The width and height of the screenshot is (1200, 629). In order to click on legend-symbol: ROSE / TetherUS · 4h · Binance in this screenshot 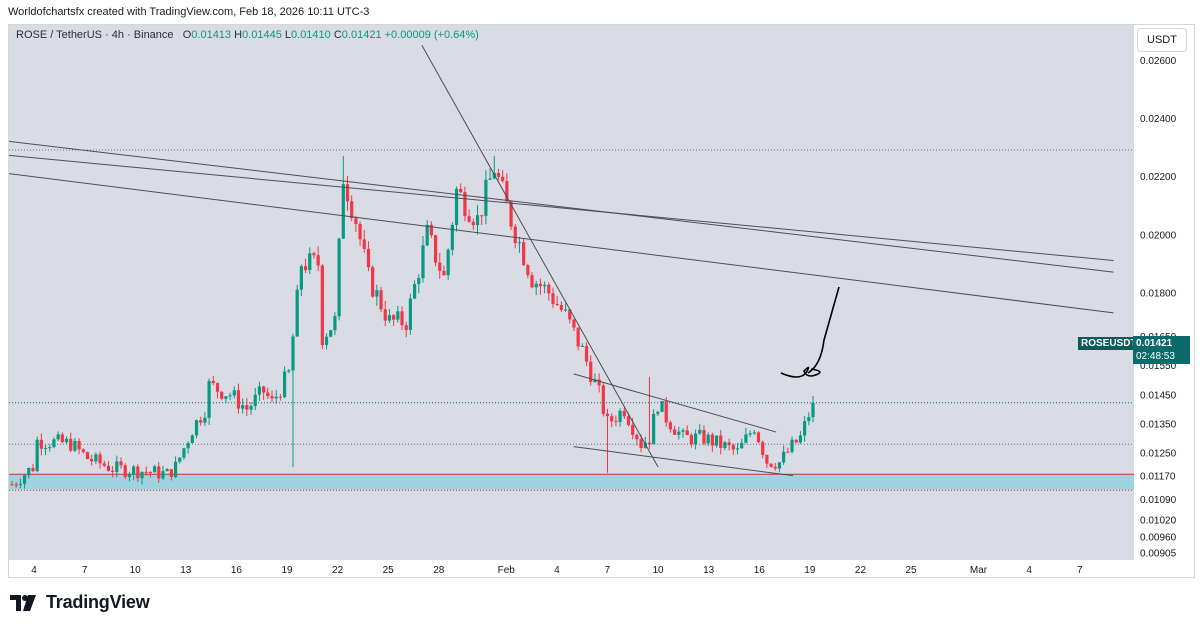, I will do `click(95, 35)`.